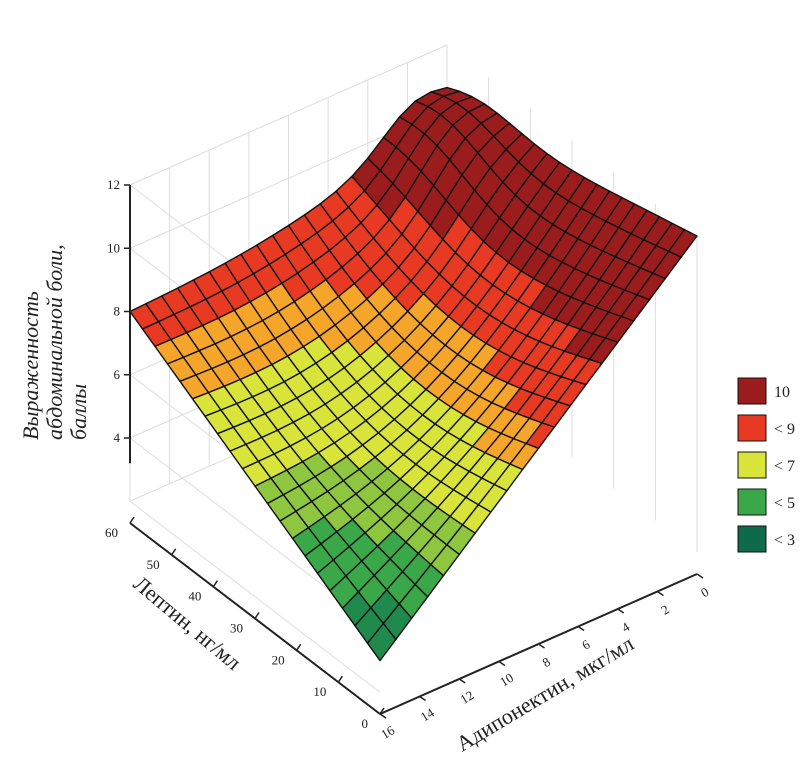  Describe the element at coordinates (278, 659) in the screenshot. I see `y-tick-label: 20` at that location.